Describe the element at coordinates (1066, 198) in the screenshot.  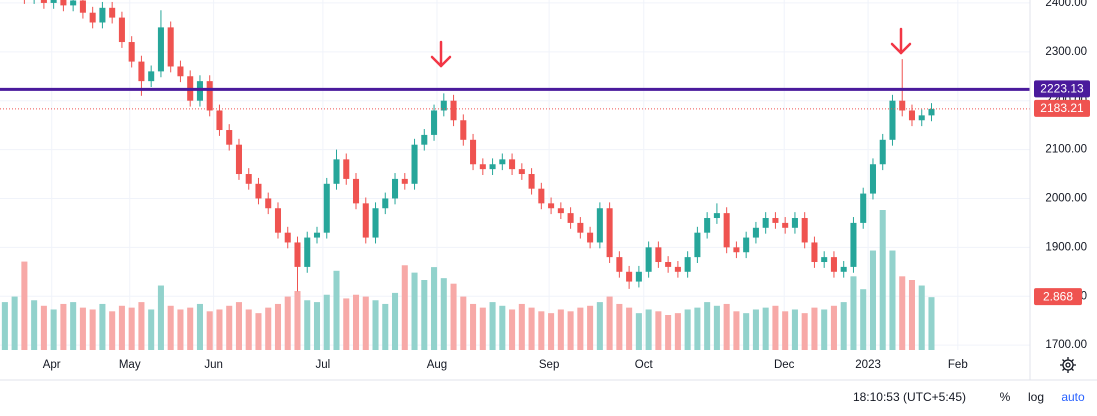
I see `y-tick-label: 2000.00` at that location.